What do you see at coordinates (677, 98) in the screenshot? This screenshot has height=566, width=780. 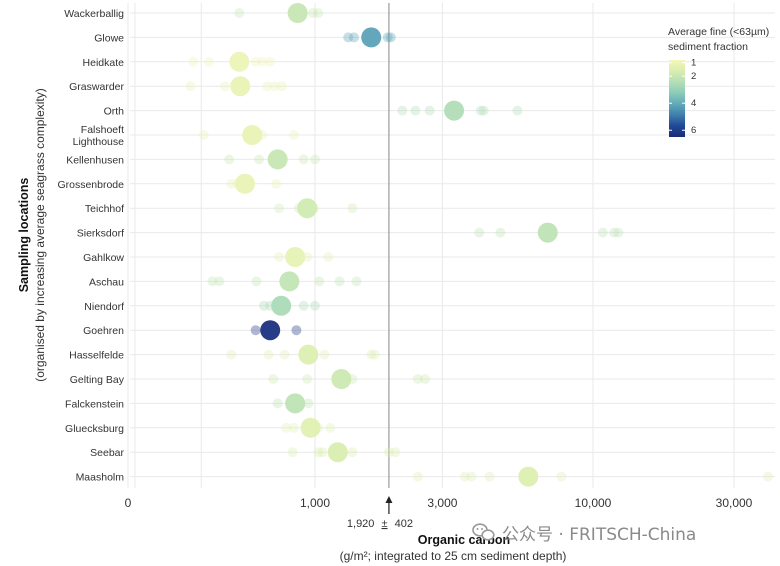 I see `legend-colorbar` at bounding box center [677, 98].